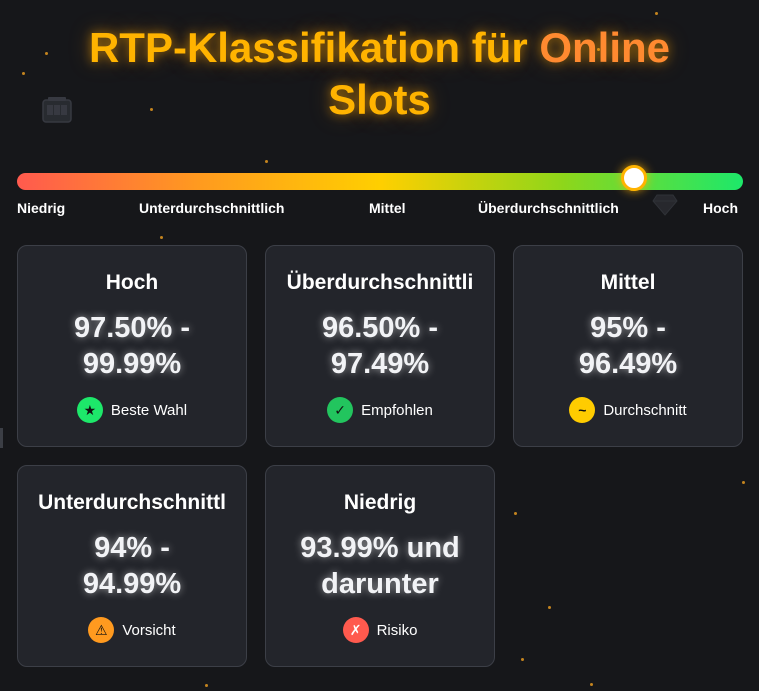 The width and height of the screenshot is (759, 691). I want to click on cross-icon: ✗, so click(355, 630).